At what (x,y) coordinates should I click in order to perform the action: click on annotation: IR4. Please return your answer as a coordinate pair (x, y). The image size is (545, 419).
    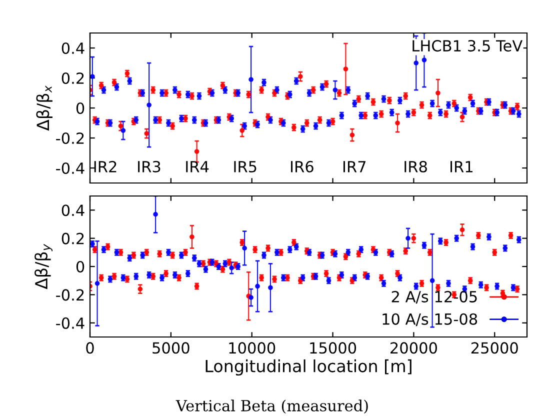
    Looking at the image, I should click on (197, 166).